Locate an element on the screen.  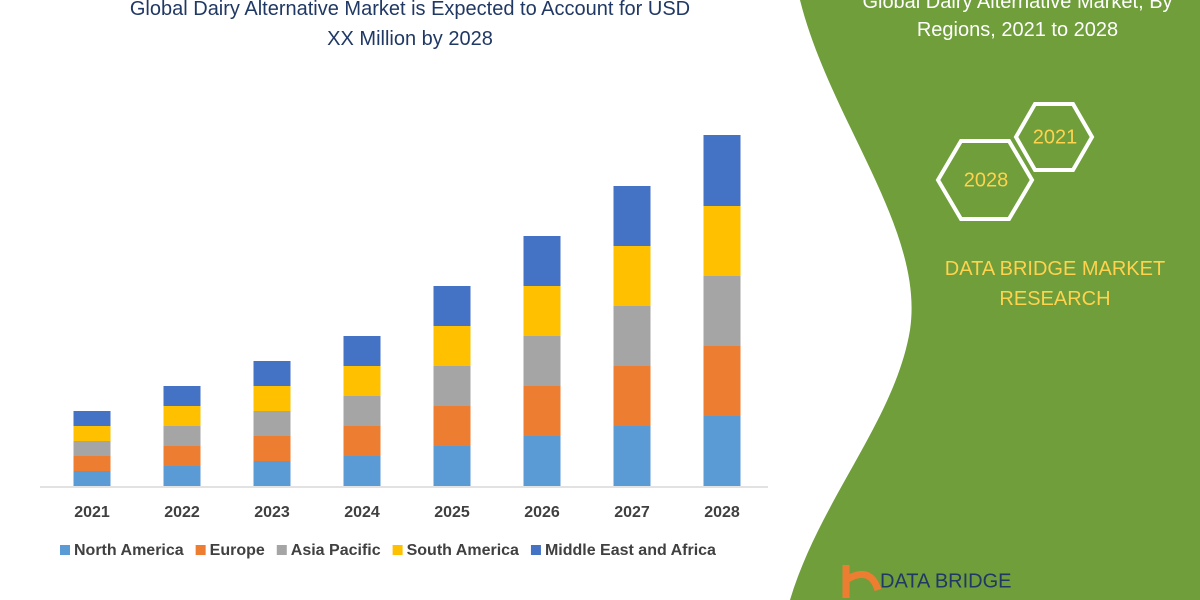
hex-label: 2021 is located at coordinates (1055, 137).